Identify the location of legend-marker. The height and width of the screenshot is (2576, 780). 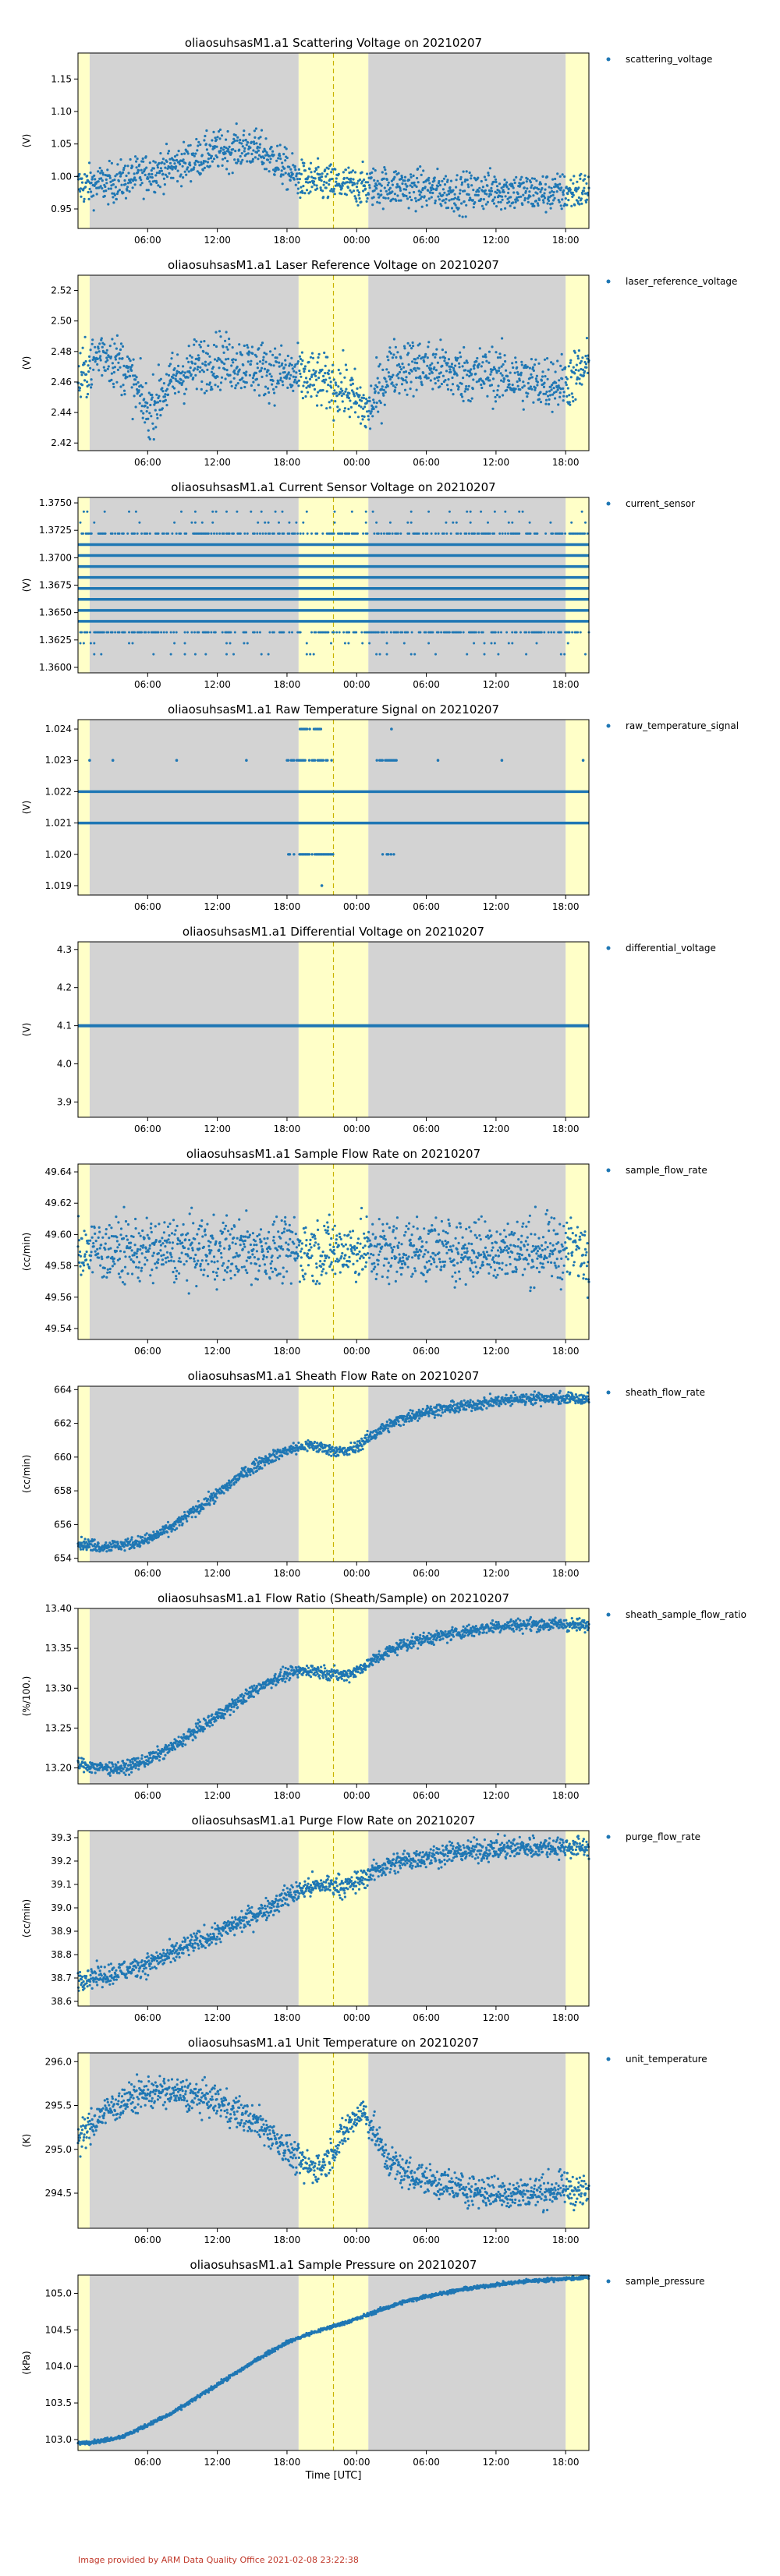
(609, 504).